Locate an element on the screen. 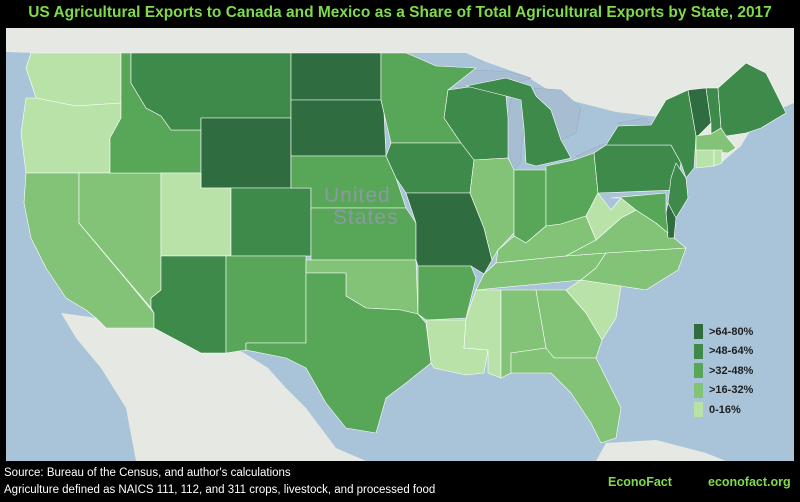 This screenshot has width=800, height=502. legend: >64-80% >48-64% >32-48% >16-32% 0-16% is located at coordinates (723, 371).